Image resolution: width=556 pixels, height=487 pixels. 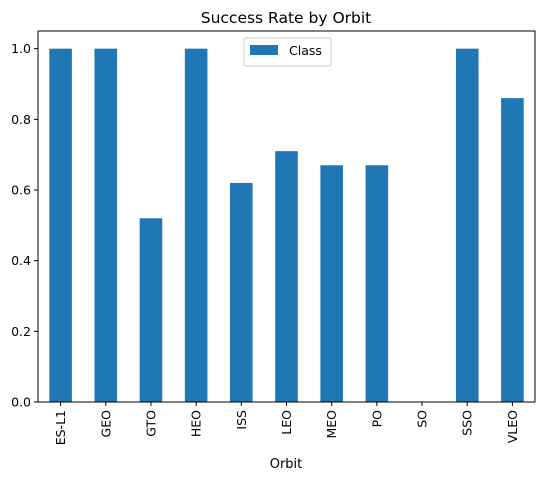 I want to click on x-axis: ES-L1 GEO GTO HEO ISS LEO MEO PO SO SSO VLEO, so click(x=286, y=423).